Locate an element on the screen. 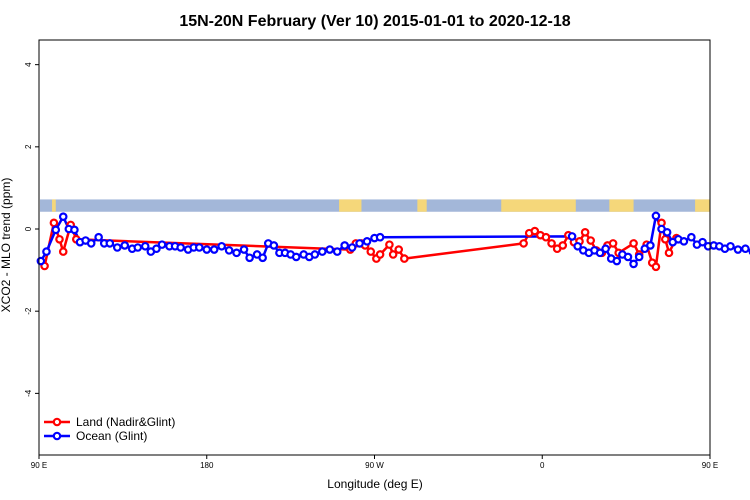 The image size is (750, 500). y-axis: 4 2 0 -2 -4 is located at coordinates (31, 229).